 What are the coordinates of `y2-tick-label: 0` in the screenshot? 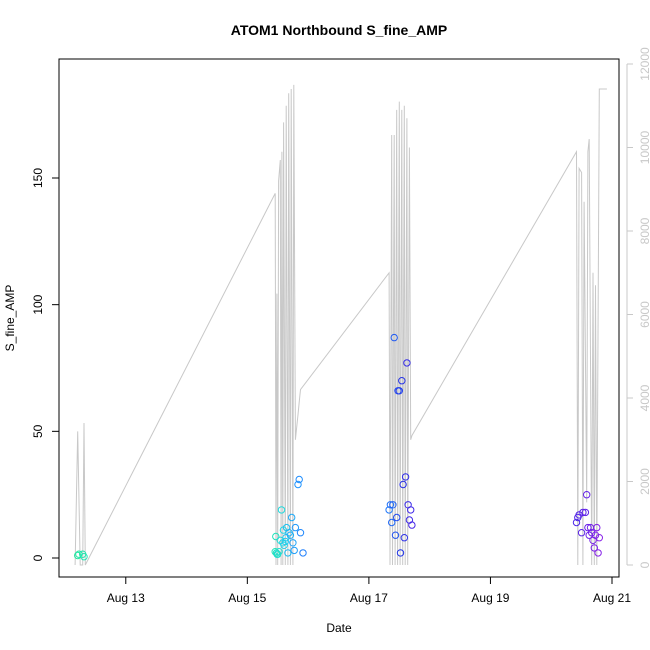 It's located at (644, 564).